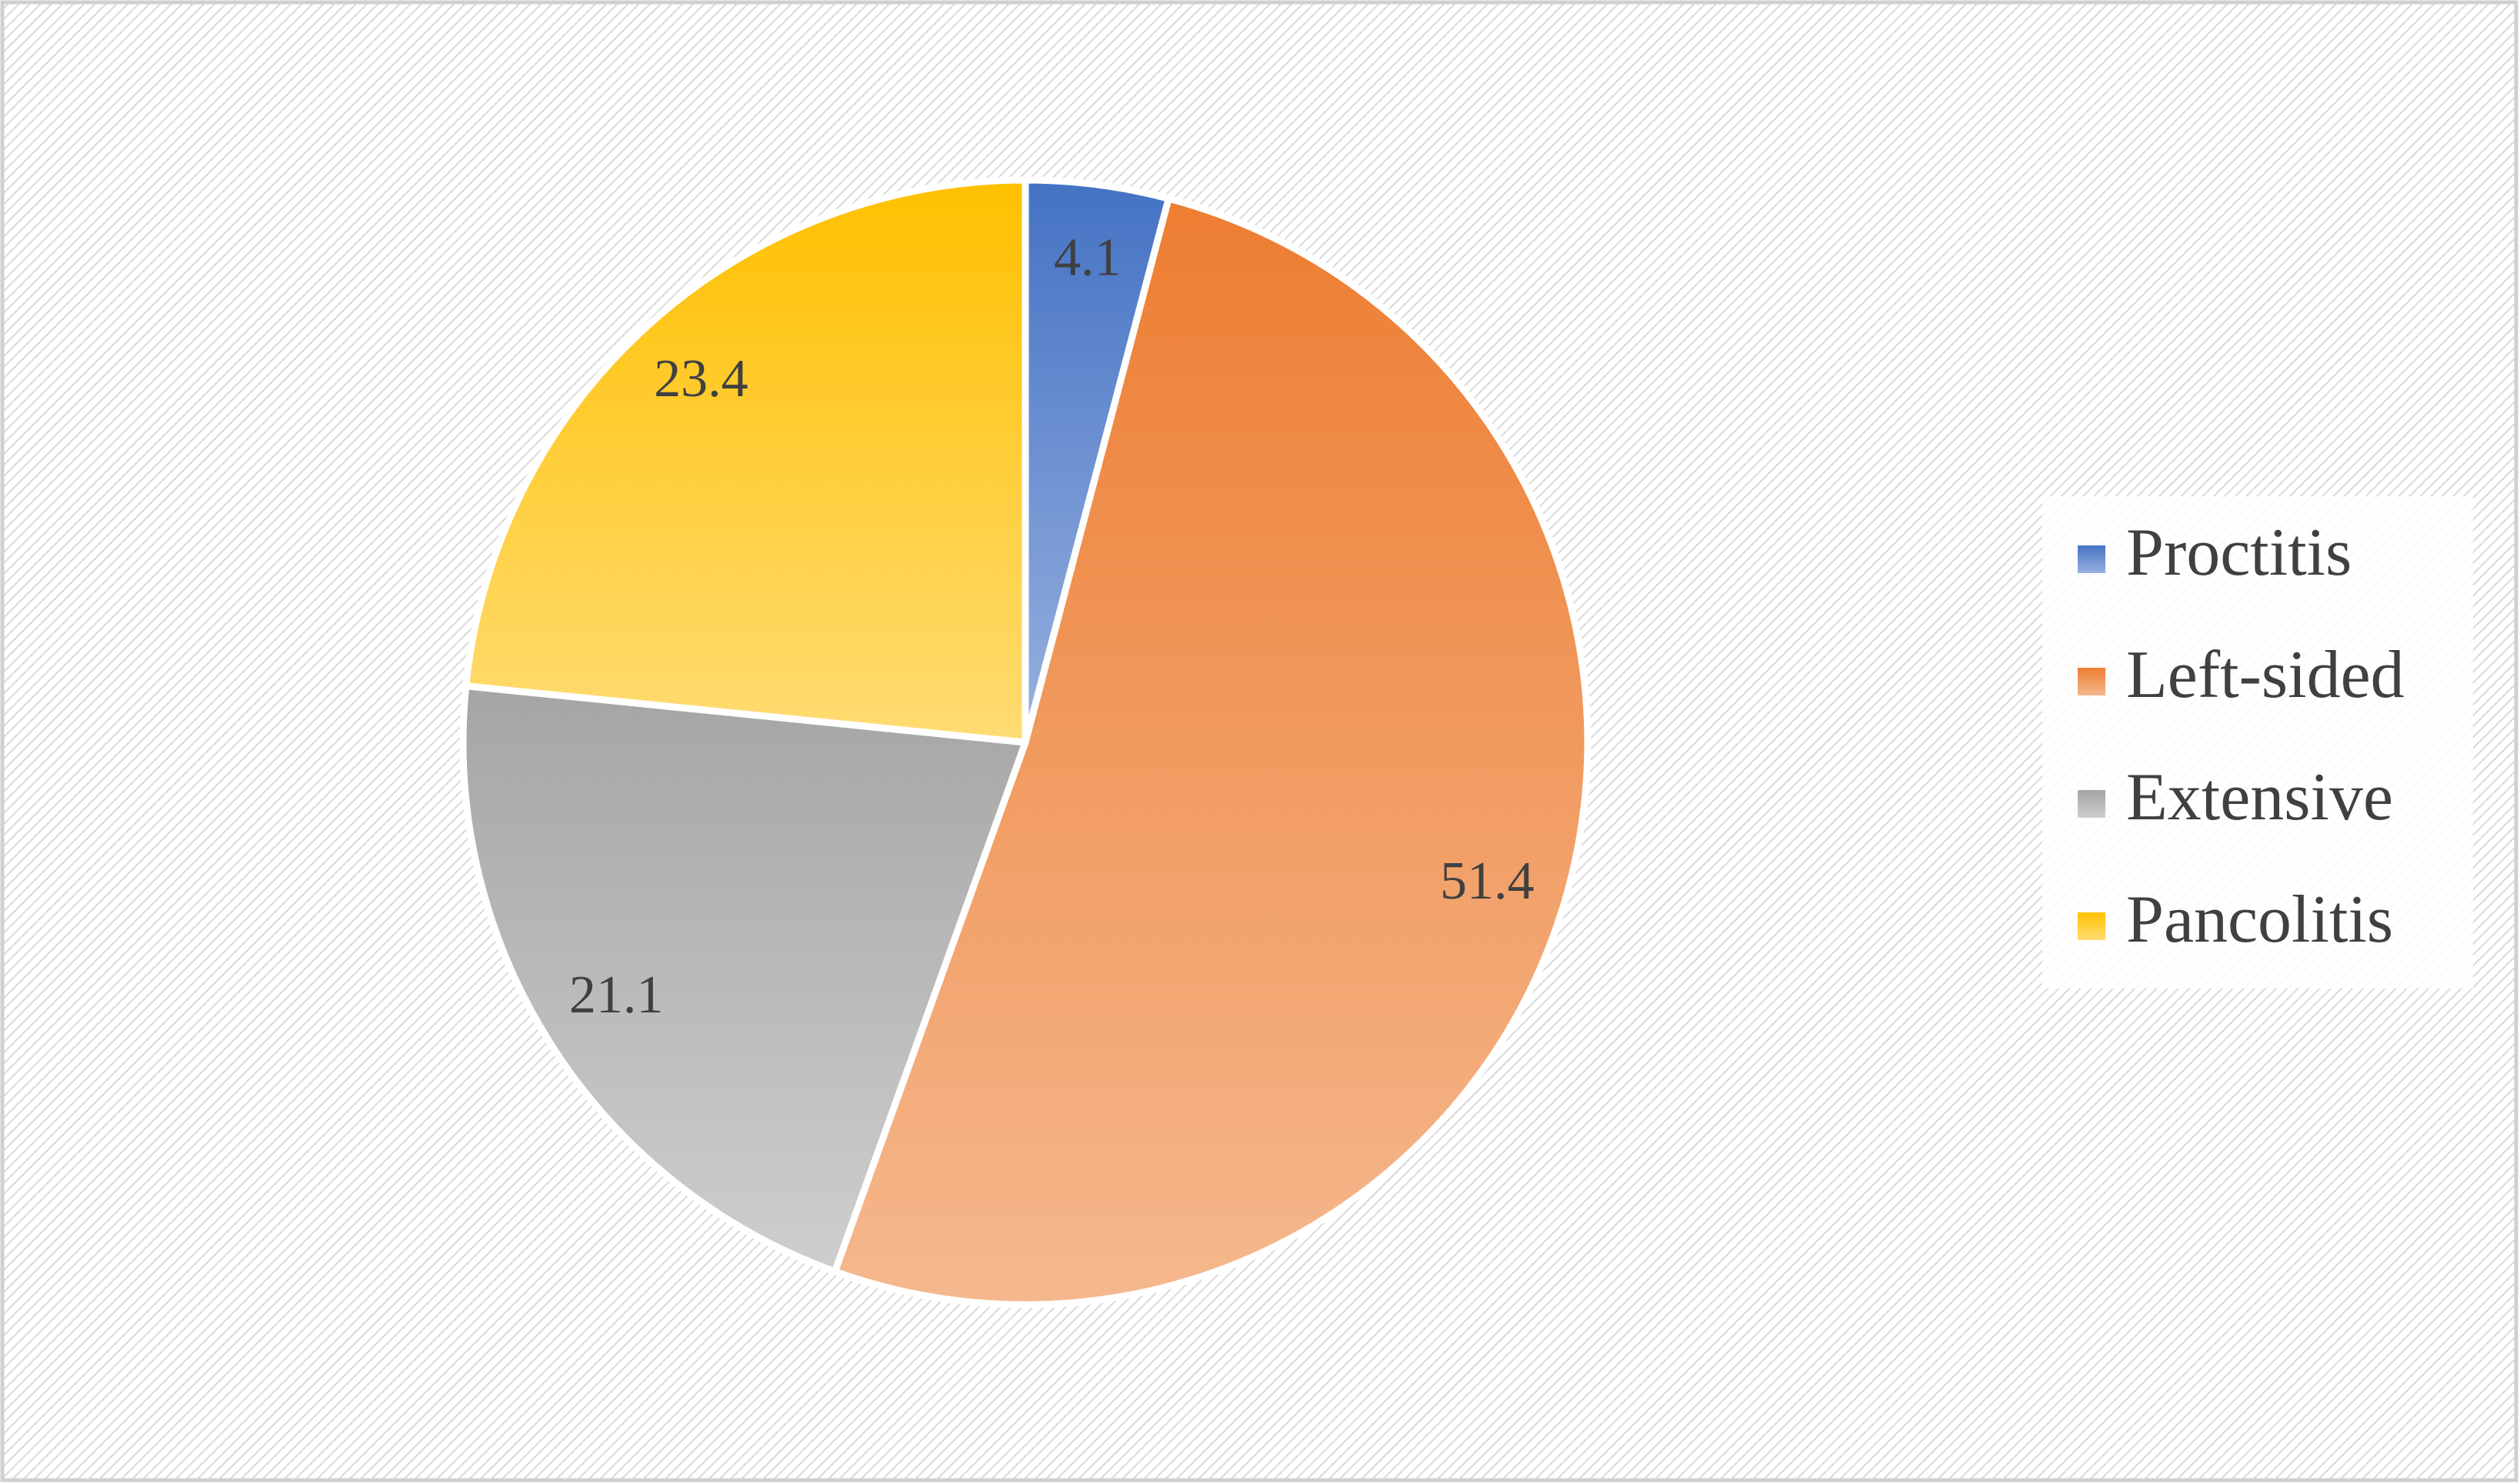 The image size is (2520, 1484). What do you see at coordinates (2259, 919) in the screenshot?
I see `legend-label: Pancolitis` at bounding box center [2259, 919].